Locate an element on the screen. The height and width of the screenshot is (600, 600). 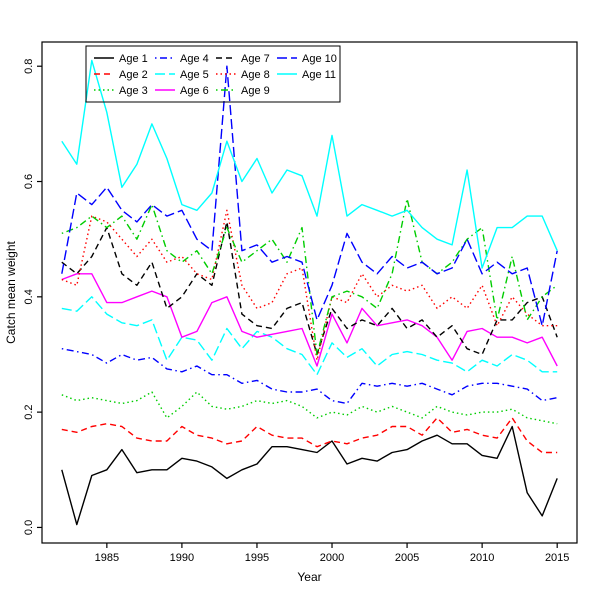
x-tick-label: 1985 is located at coordinates (107, 558).